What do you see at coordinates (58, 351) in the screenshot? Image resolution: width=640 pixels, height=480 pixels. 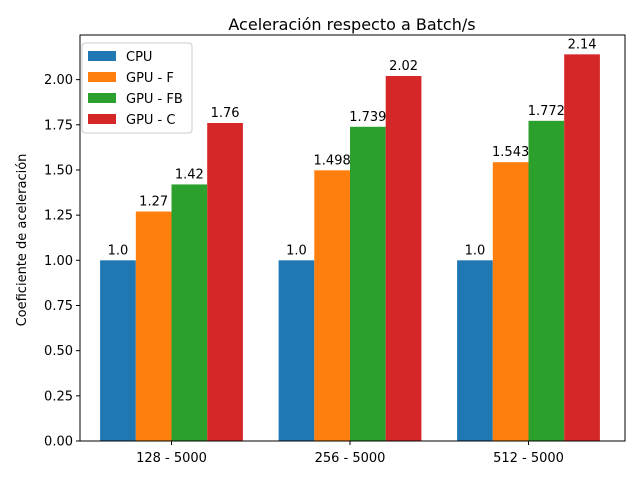 I see `y-tick-label: 0.50` at bounding box center [58, 351].